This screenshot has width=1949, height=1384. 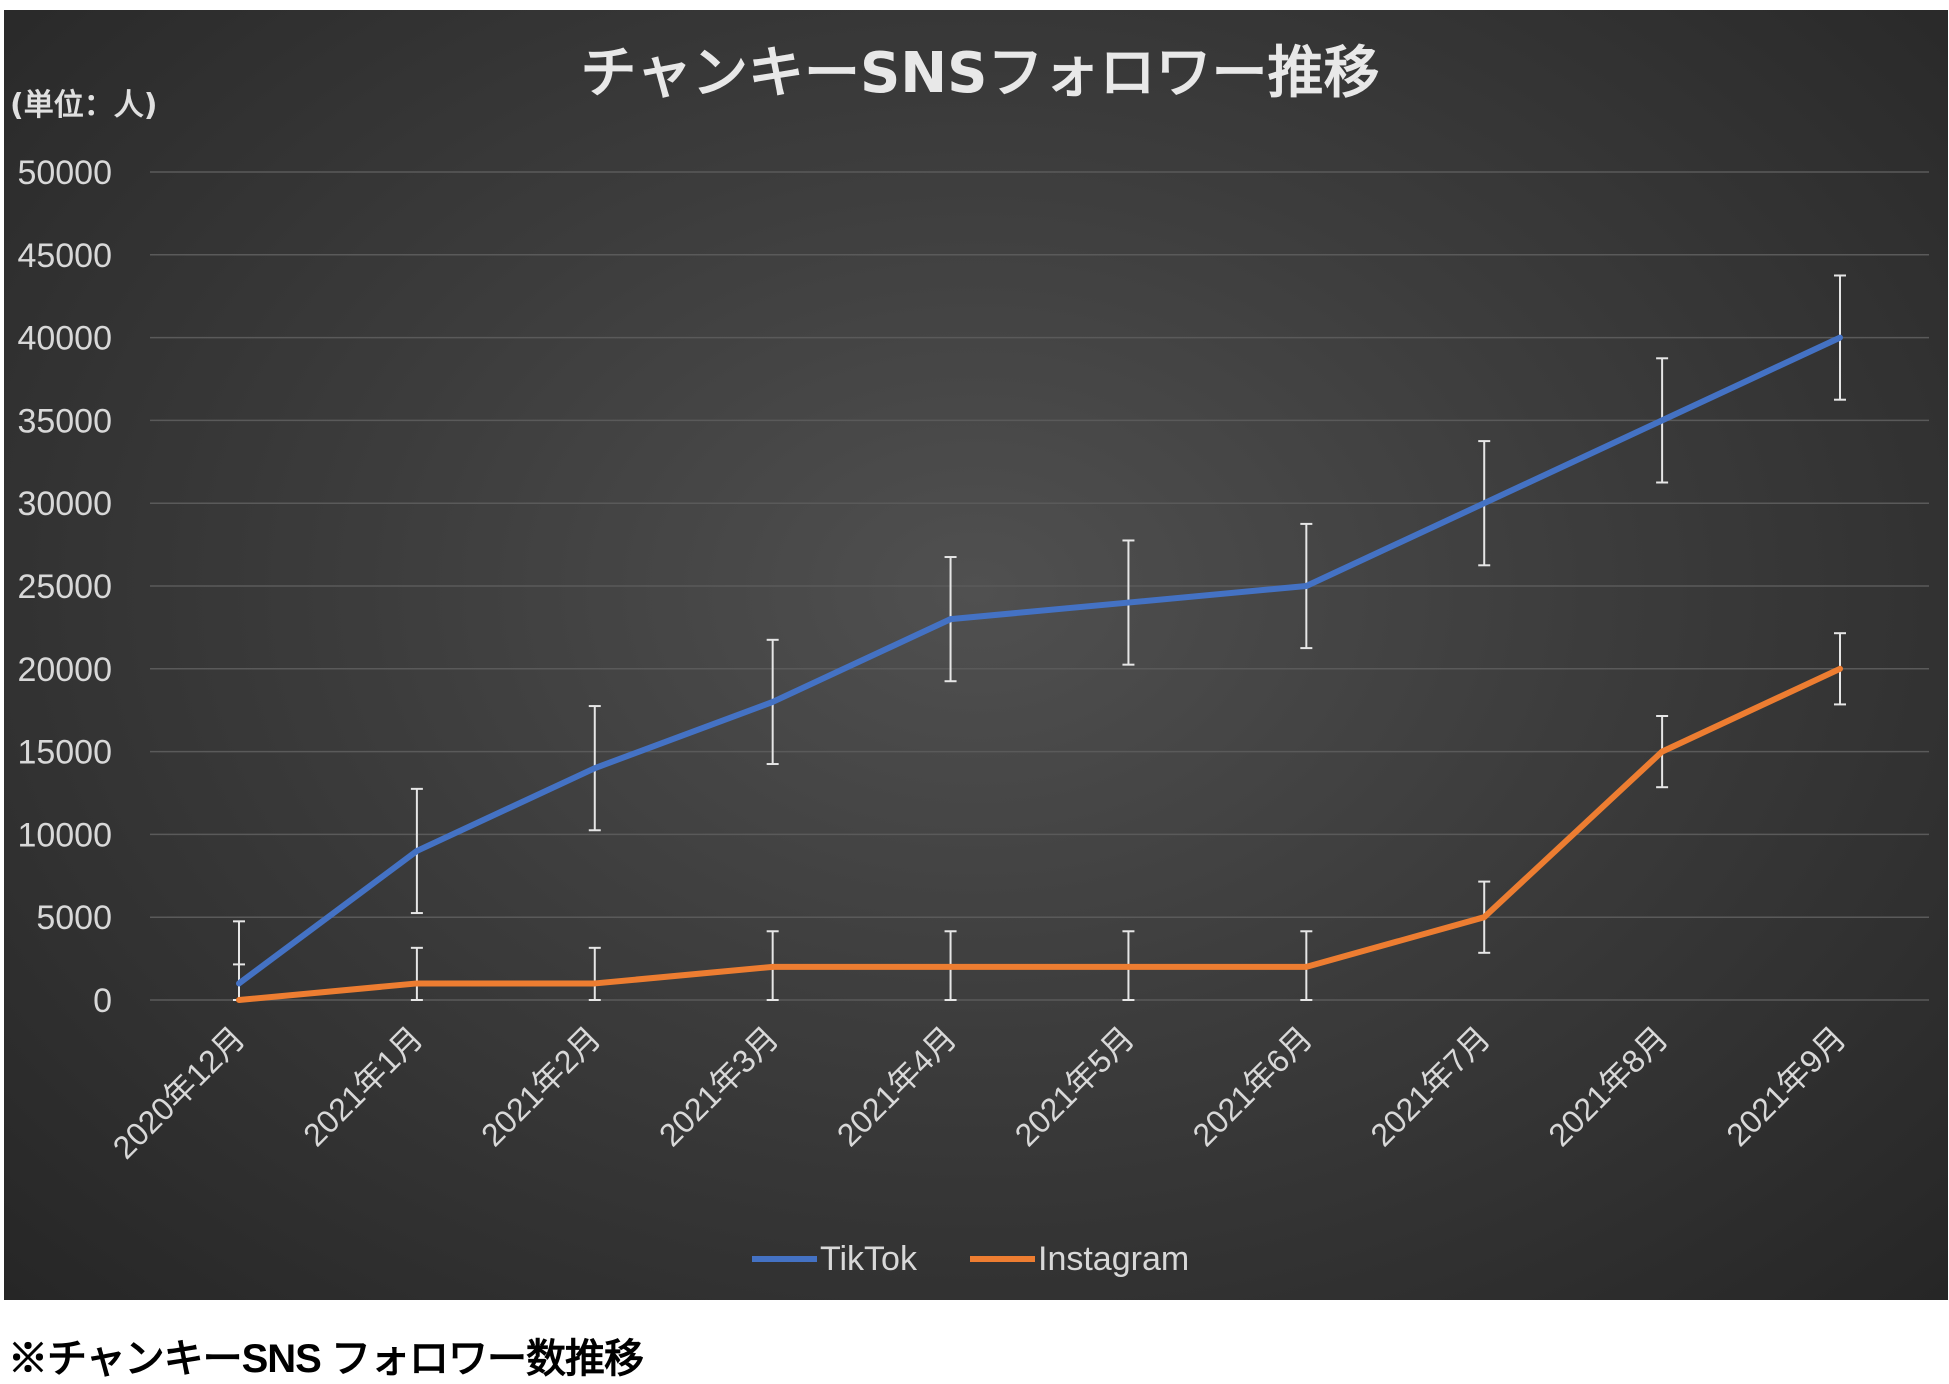 I want to click on y-tick-label: 10000, so click(x=64, y=835).